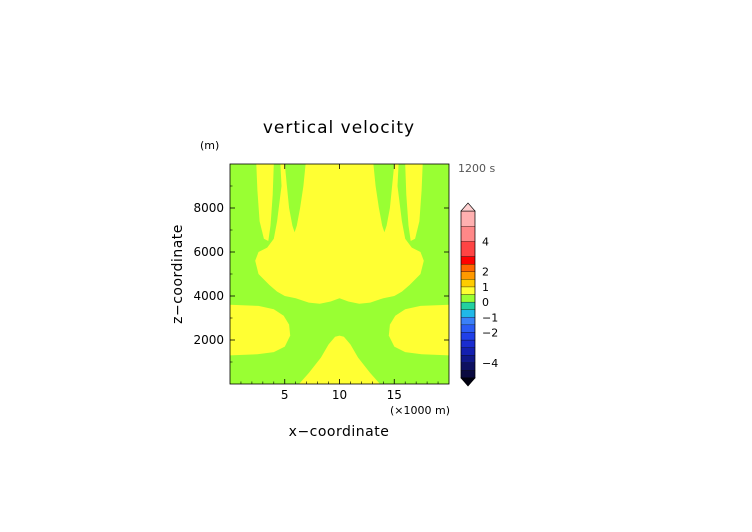 This screenshot has height=532, width=752. I want to click on notch-right, so click(384, 198).